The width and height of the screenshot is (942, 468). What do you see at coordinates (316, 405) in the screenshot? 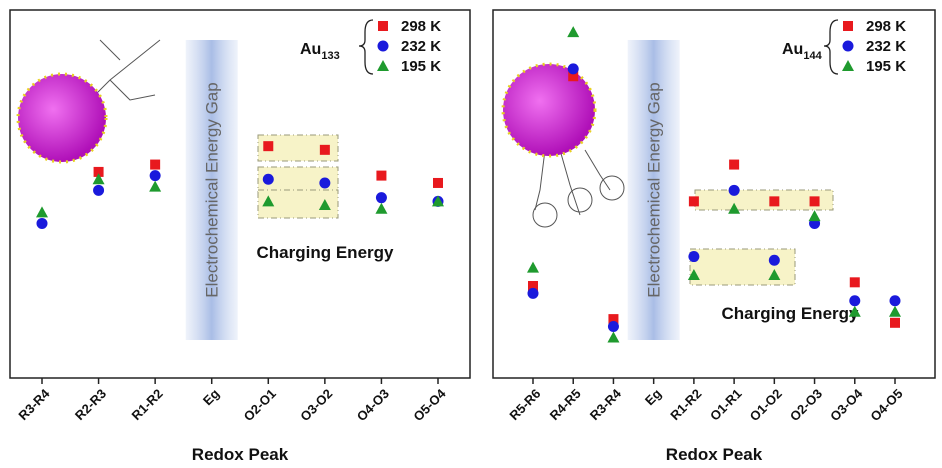
I see `x-tick-label: O3-O2` at bounding box center [316, 405].